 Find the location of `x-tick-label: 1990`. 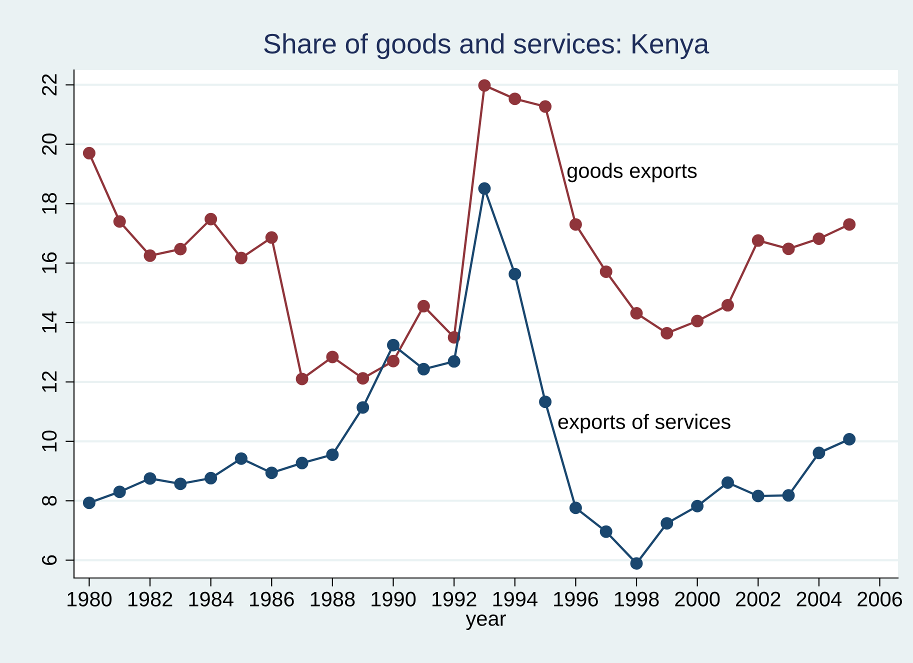

x-tick-label: 1990 is located at coordinates (394, 599).